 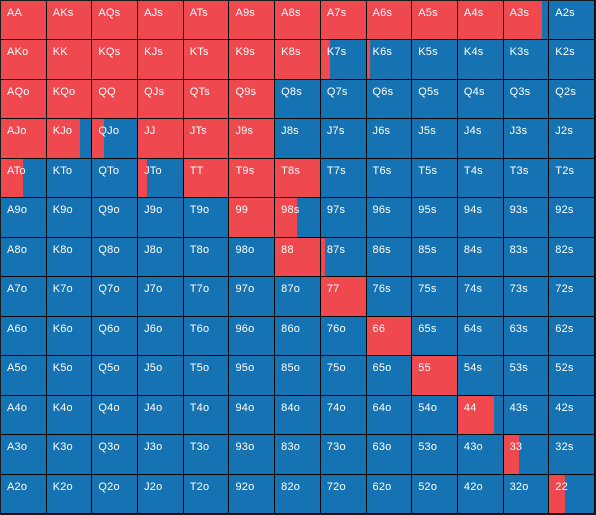 I want to click on hand-cell-AKo: AKo, so click(x=24, y=60).